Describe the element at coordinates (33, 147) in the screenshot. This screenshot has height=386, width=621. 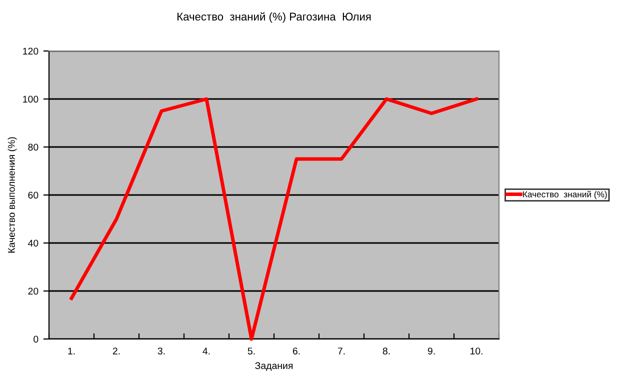
I see `y-tick-label: 80` at that location.